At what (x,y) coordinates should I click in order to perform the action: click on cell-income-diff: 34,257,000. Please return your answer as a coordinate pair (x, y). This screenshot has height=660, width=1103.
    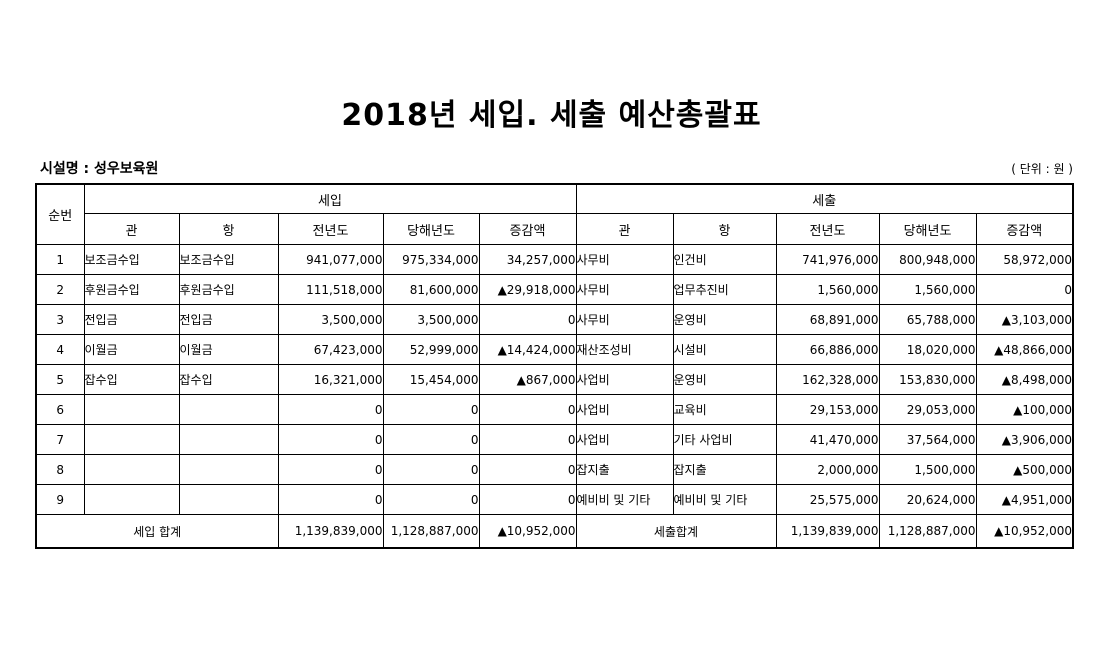
    Looking at the image, I should click on (527, 259).